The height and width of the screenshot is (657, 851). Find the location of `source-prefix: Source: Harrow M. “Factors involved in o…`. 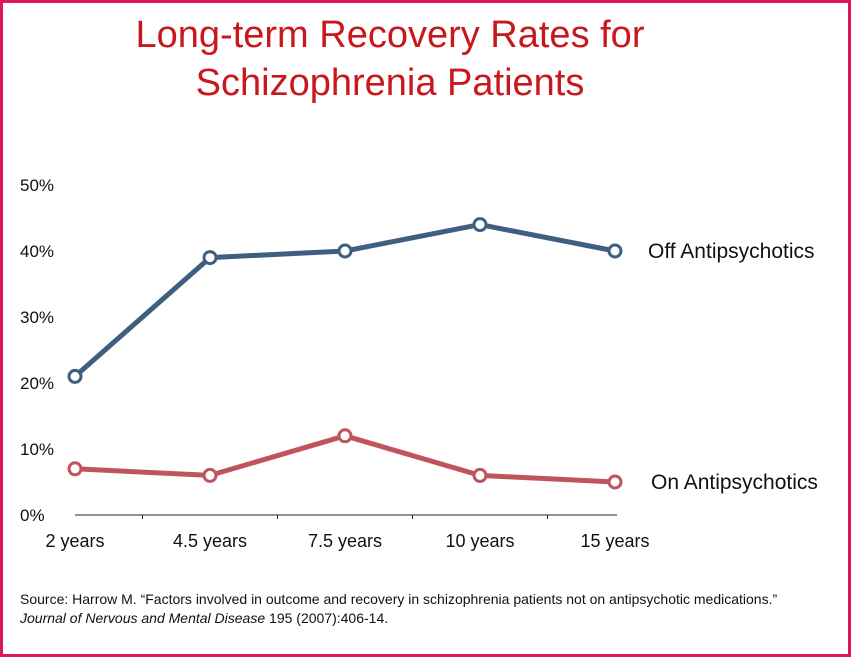

source-prefix: Source: Harrow M. “Factors involved in o… is located at coordinates (399, 599).